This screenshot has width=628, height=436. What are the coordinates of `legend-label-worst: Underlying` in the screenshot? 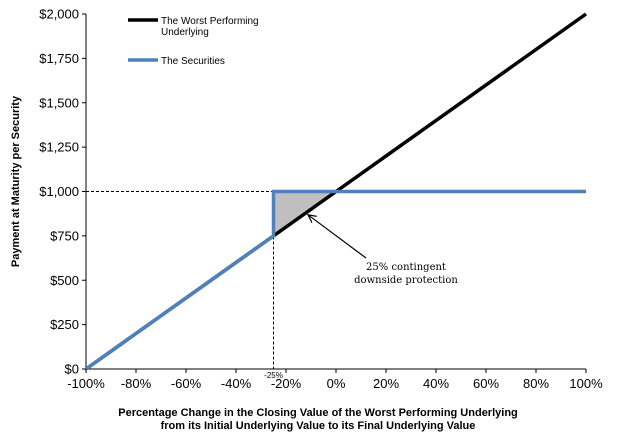 It's located at (185, 32).